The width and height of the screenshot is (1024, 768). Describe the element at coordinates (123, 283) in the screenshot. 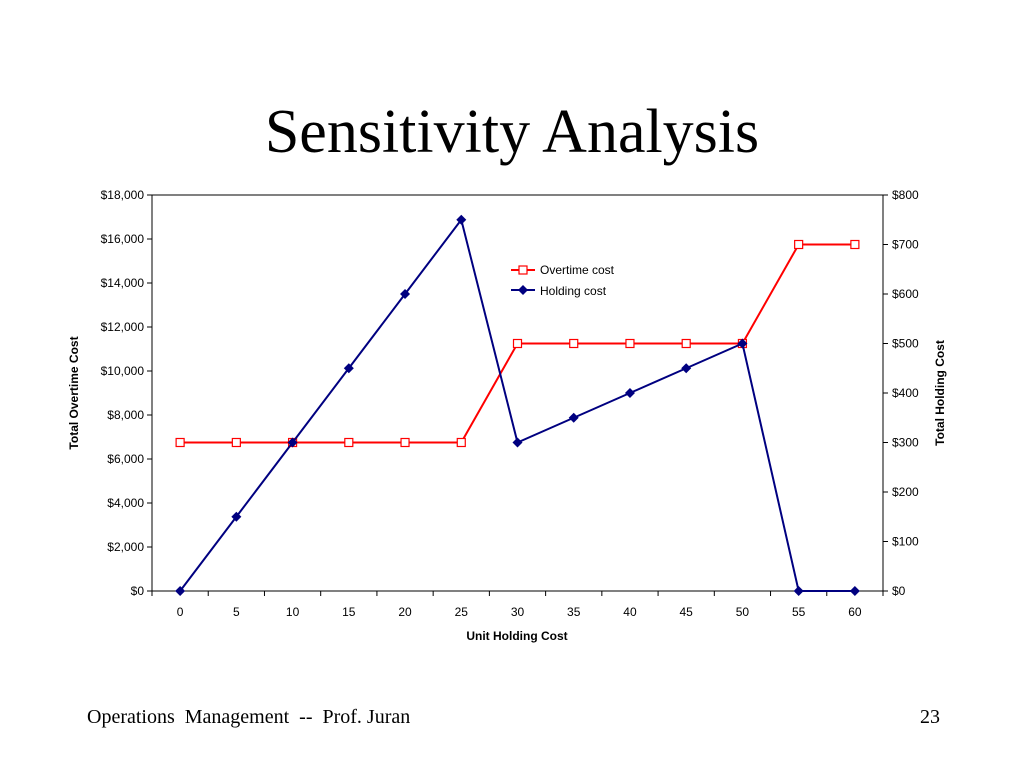

I see `y-tick-label: $14,000` at that location.